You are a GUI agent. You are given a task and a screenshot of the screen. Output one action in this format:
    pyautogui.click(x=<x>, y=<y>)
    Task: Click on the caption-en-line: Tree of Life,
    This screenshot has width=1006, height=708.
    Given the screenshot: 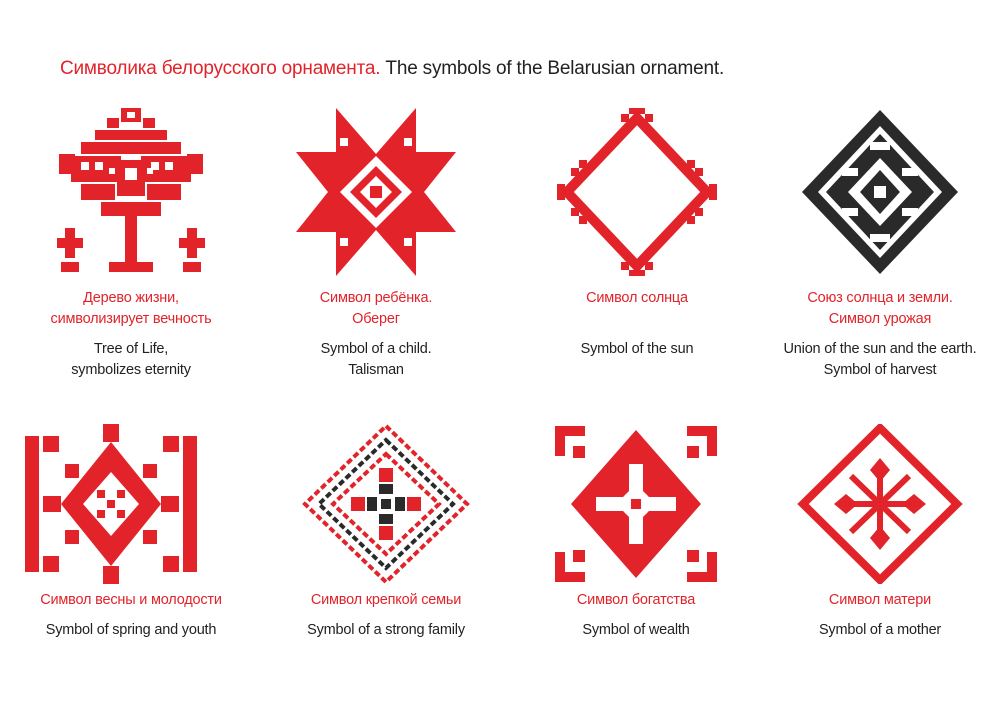 What is the action you would take?
    pyautogui.click(x=131, y=349)
    